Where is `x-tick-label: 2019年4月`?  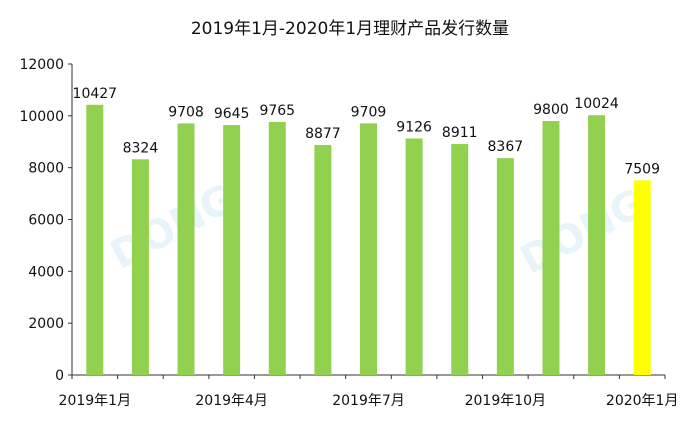 x-tick-label: 2019年4月 is located at coordinates (231, 401).